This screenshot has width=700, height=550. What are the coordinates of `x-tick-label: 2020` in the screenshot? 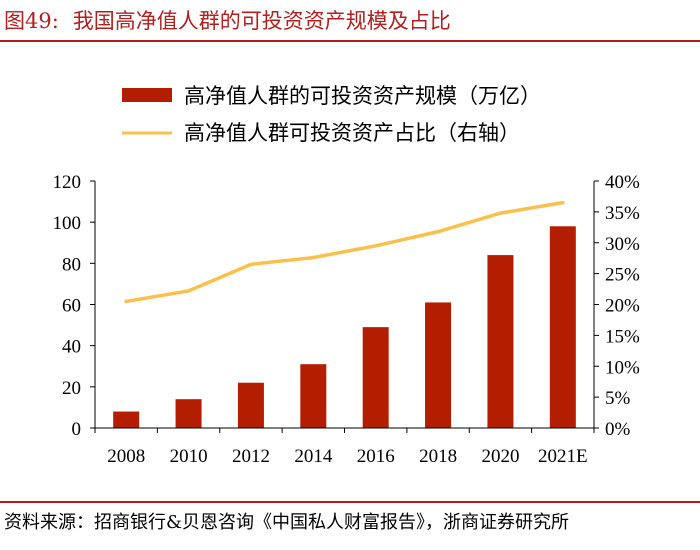 It's located at (500, 456).